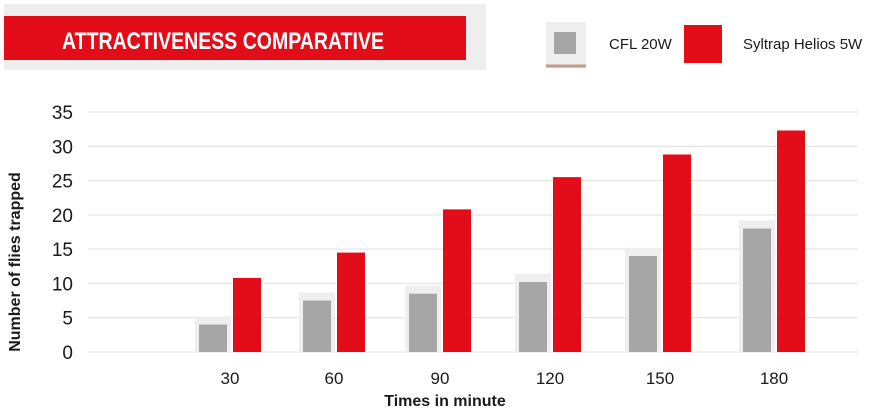 Image resolution: width=873 pixels, height=416 pixels. What do you see at coordinates (62, 147) in the screenshot?
I see `y-tick-label: 30` at bounding box center [62, 147].